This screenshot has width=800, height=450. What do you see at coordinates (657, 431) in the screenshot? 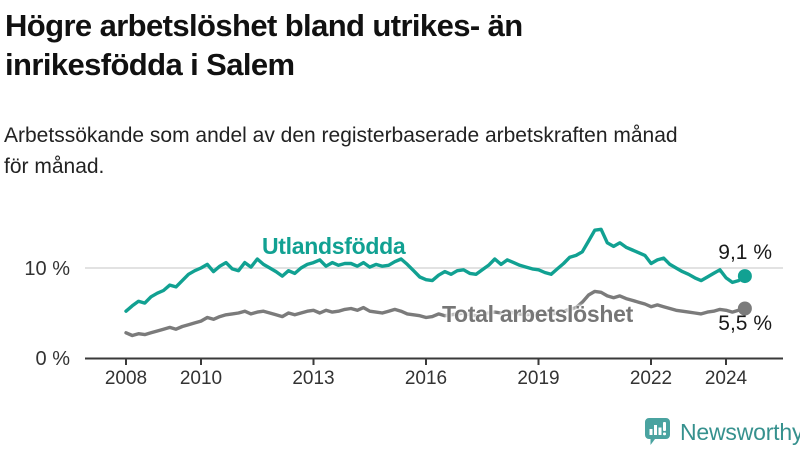
I see `newsworthy-chart-bubble-icon` at bounding box center [657, 431].